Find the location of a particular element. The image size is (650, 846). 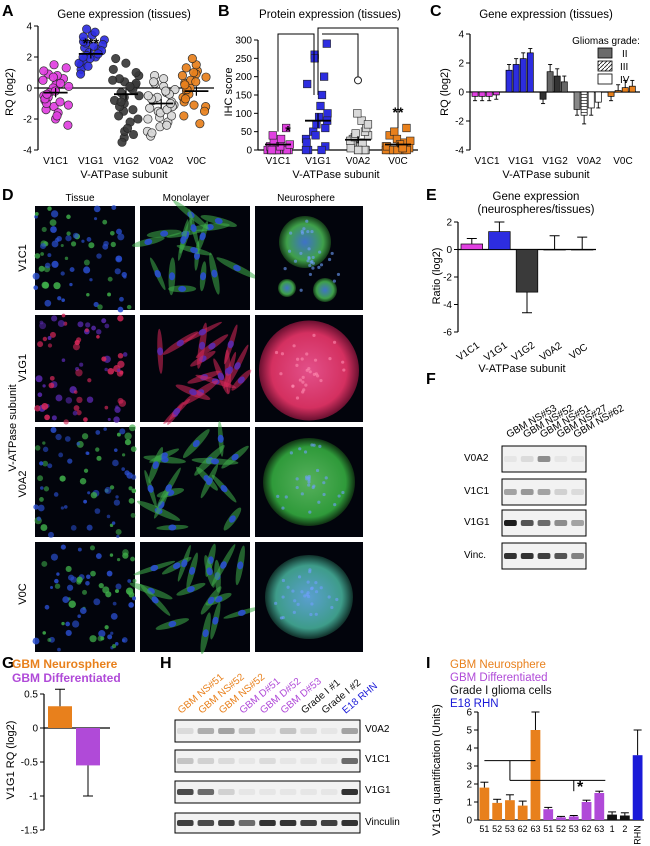

panel-c-bar-v1c1-s3 is located at coordinates (496, 93).